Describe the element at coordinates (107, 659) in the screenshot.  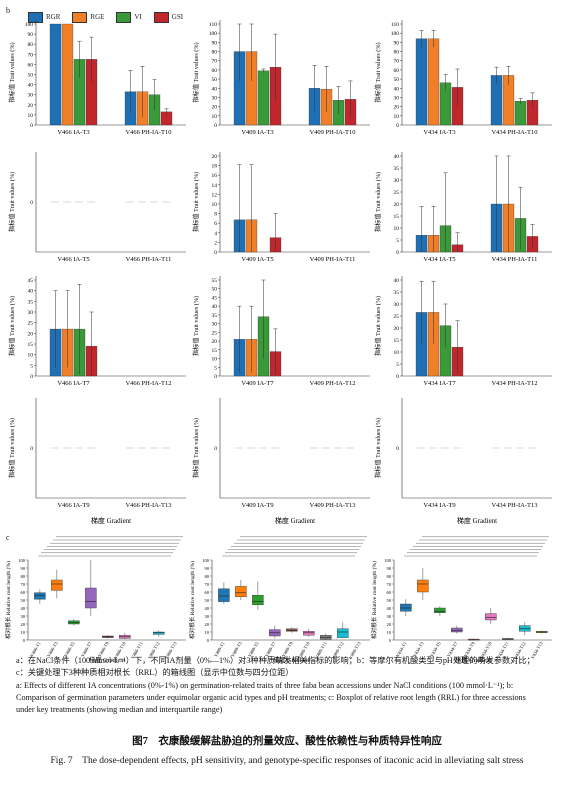
I see `x-axis-label: 梯度 Gradient` at that location.